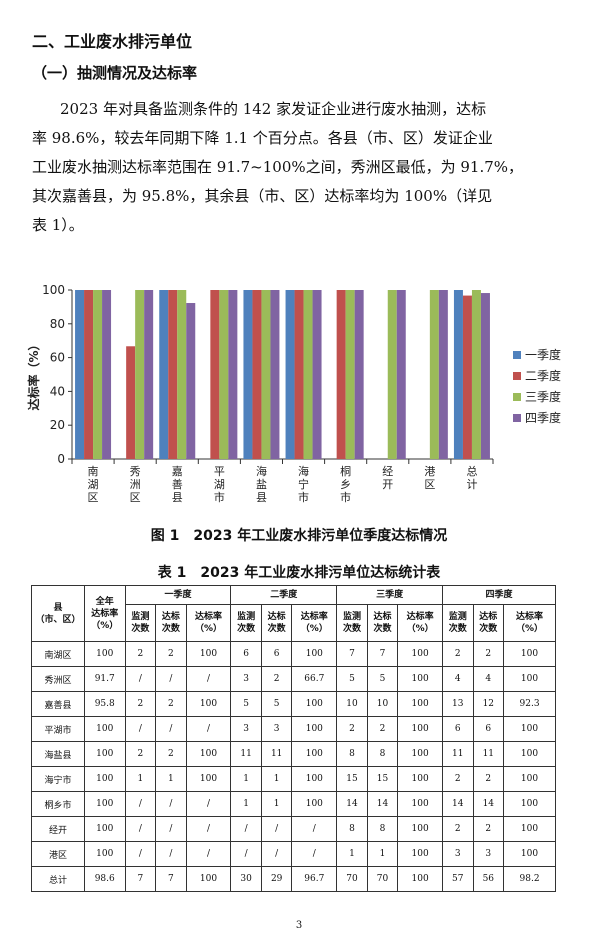 The width and height of the screenshot is (598, 941). Describe the element at coordinates (273, 109) in the screenshot. I see `paragraph-line: 2023 年对具备监测条件的 142 家发证企业进行废水抽测，达标` at that location.